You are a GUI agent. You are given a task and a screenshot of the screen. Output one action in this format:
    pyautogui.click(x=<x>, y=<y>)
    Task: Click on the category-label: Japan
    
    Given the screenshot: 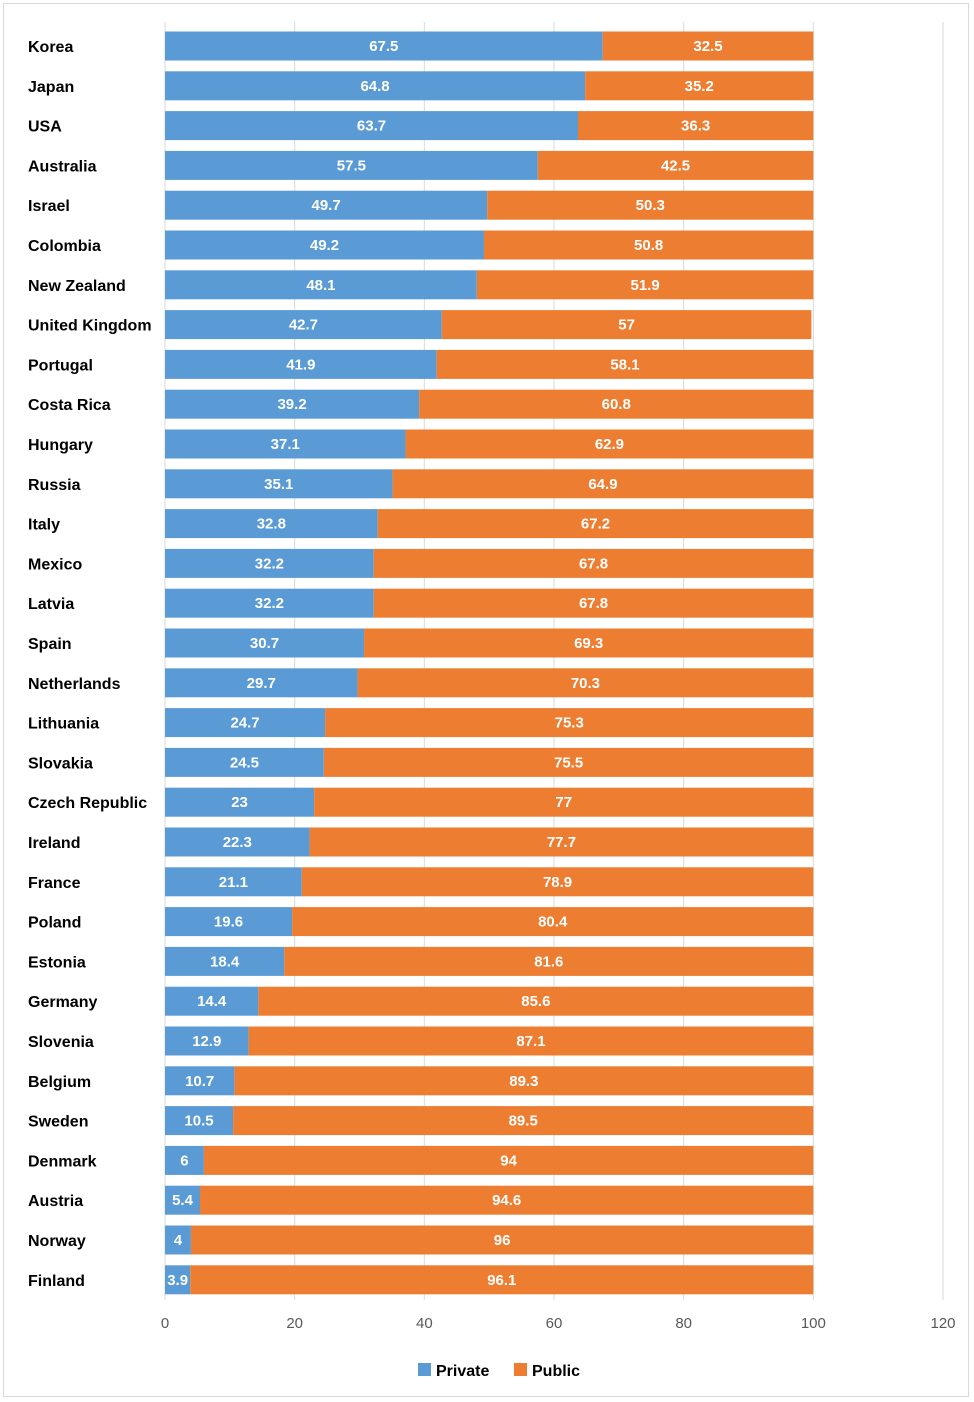 What is the action you would take?
    pyautogui.click(x=51, y=87)
    